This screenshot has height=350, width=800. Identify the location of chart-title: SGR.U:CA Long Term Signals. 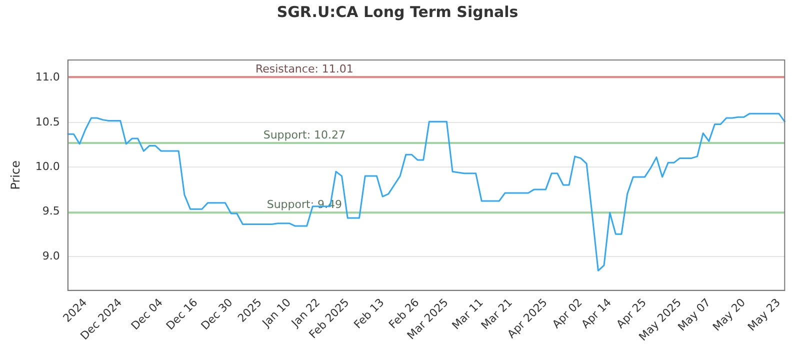
(397, 11).